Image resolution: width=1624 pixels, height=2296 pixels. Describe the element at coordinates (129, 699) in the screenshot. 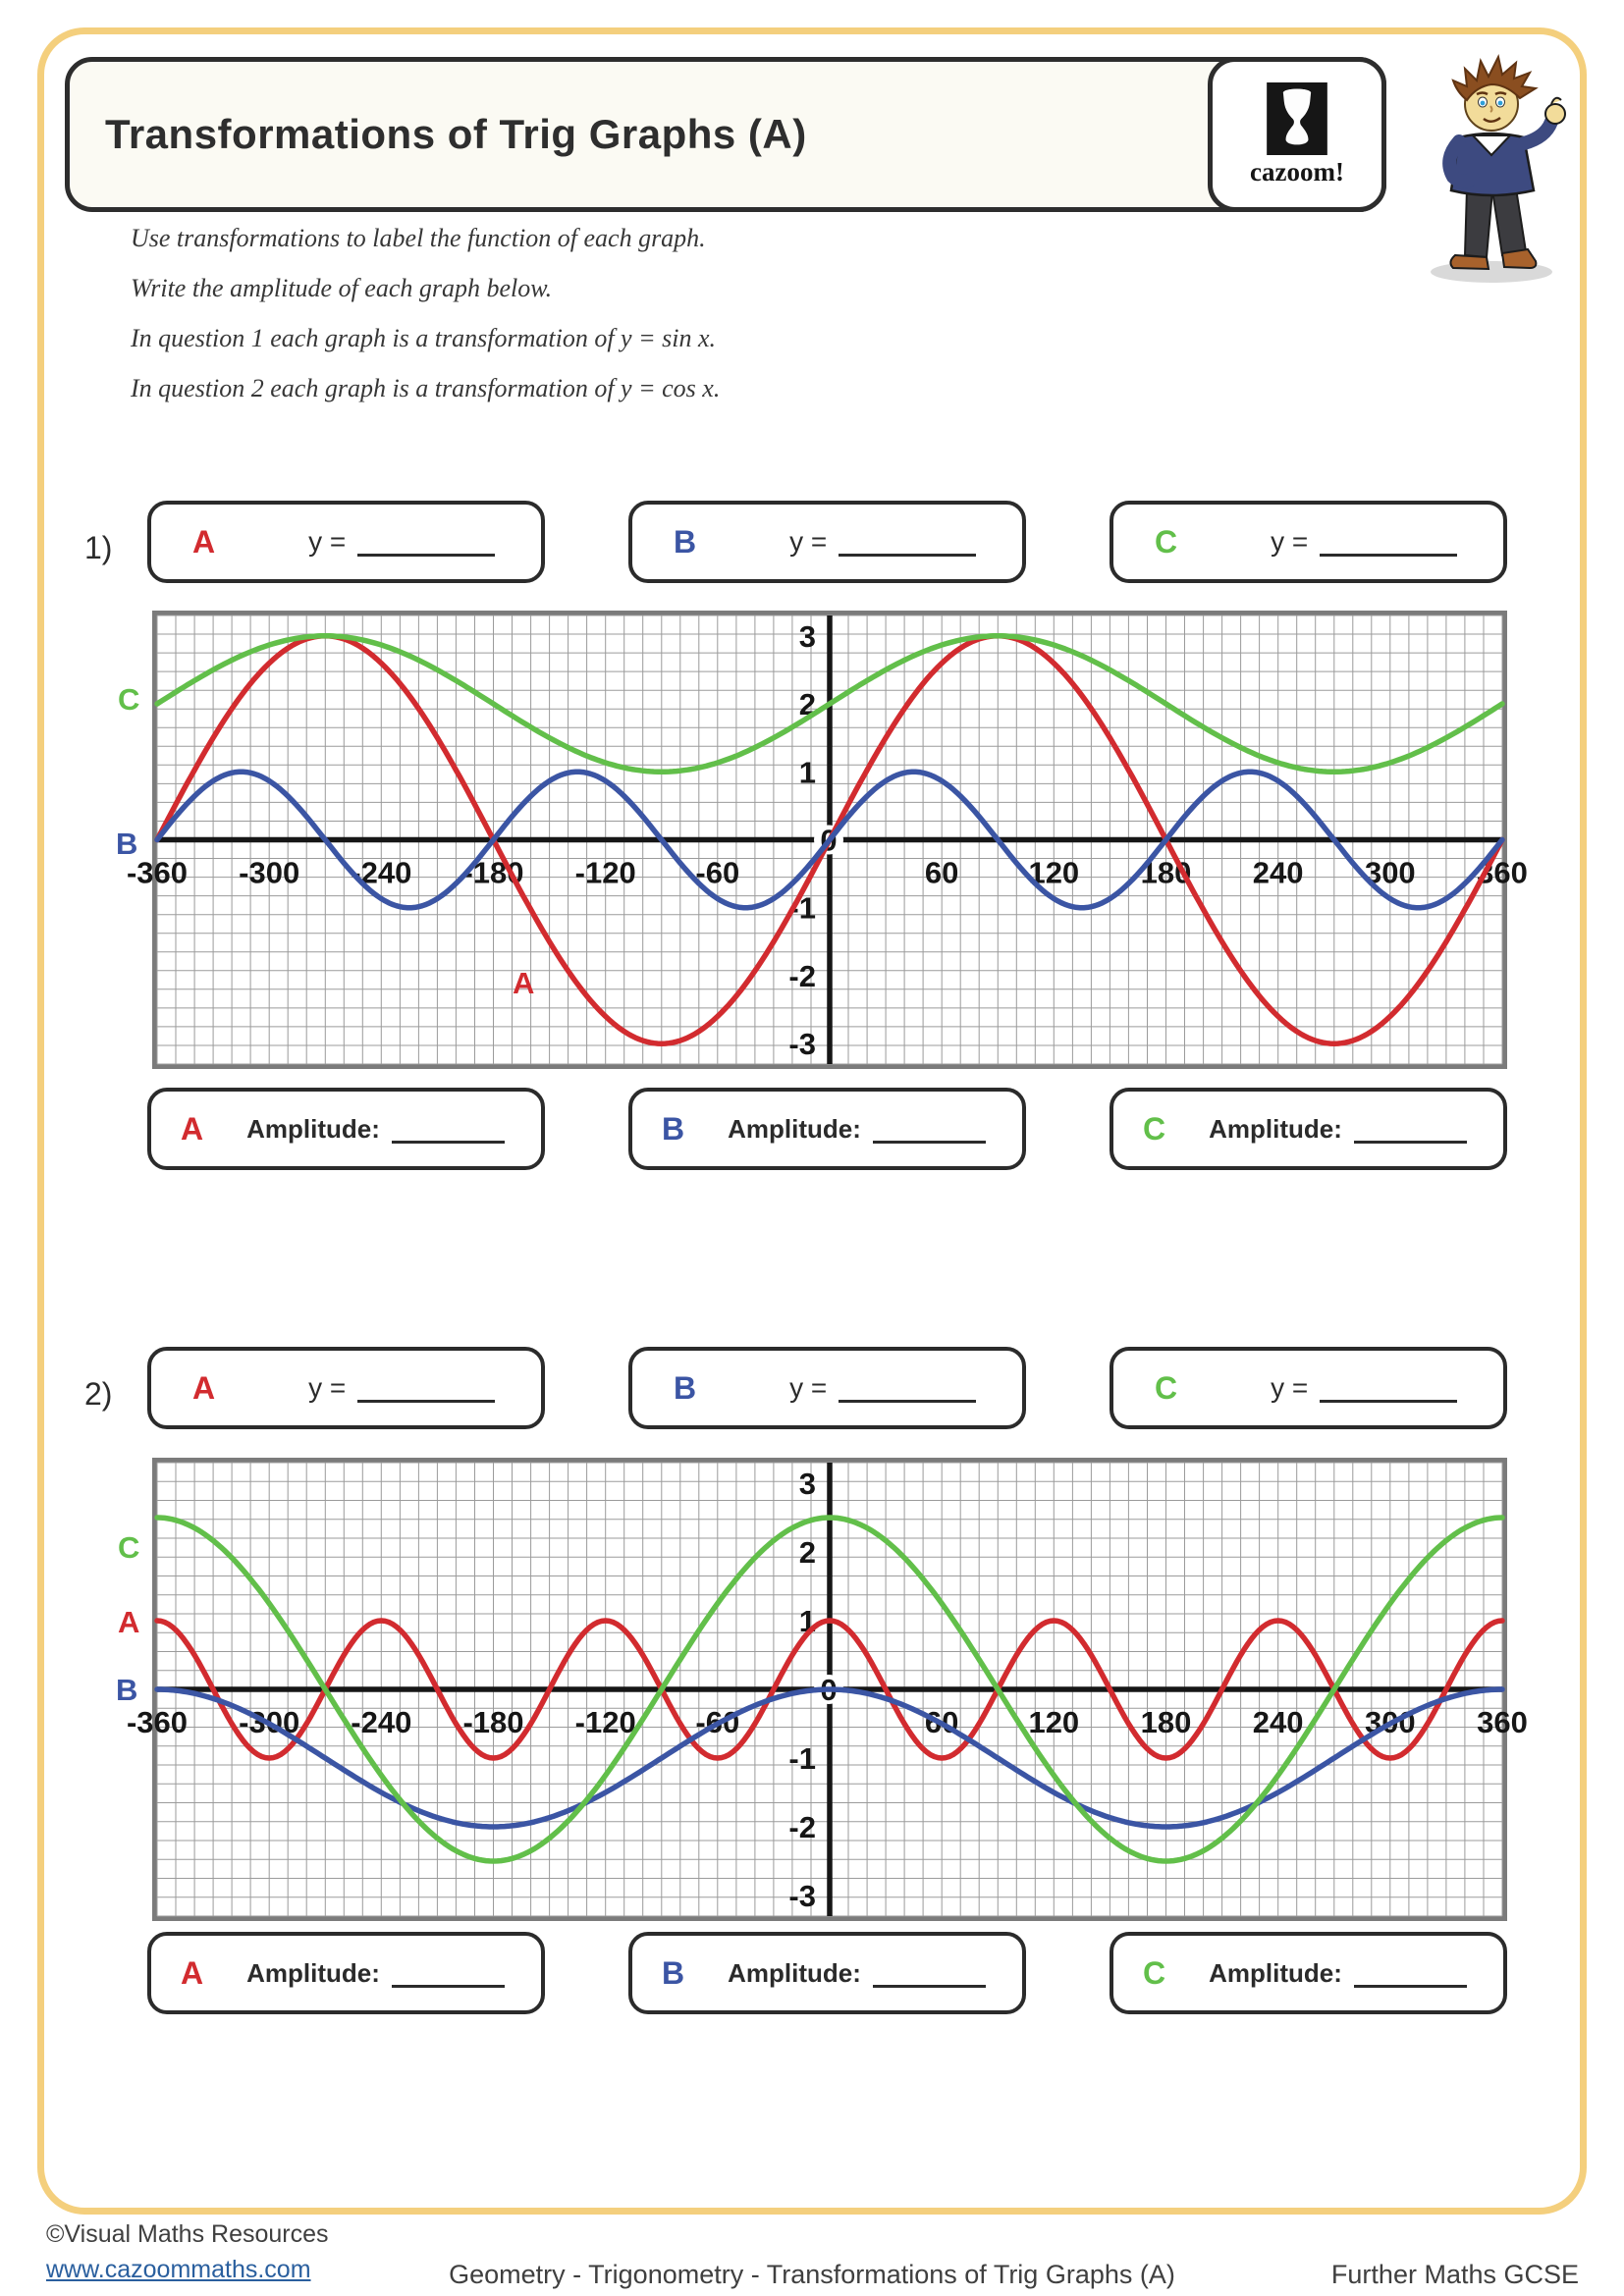

I see `q1-curve-label-c: C` at that location.